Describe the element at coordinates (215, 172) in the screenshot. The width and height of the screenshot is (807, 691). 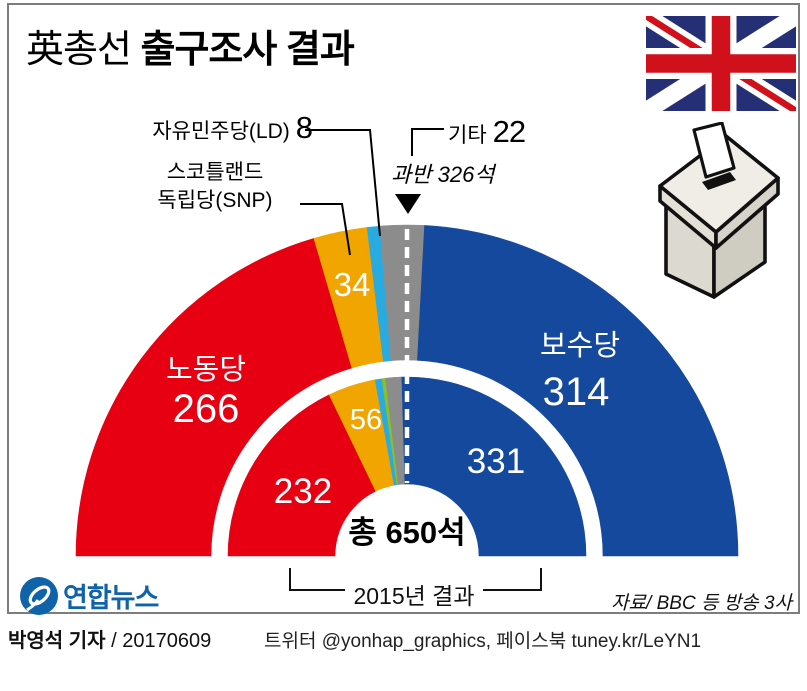
I see `callout-snp-line1: 스코틀랜드` at that location.